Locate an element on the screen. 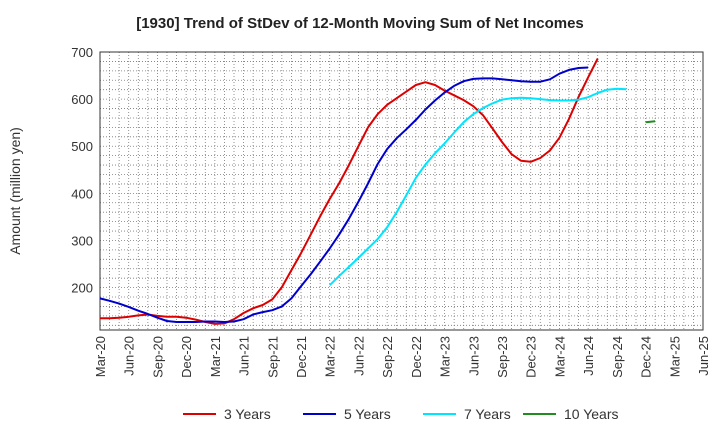 The height and width of the screenshot is (440, 720). x-tick-label: Mar-23 is located at coordinates (445, 356).